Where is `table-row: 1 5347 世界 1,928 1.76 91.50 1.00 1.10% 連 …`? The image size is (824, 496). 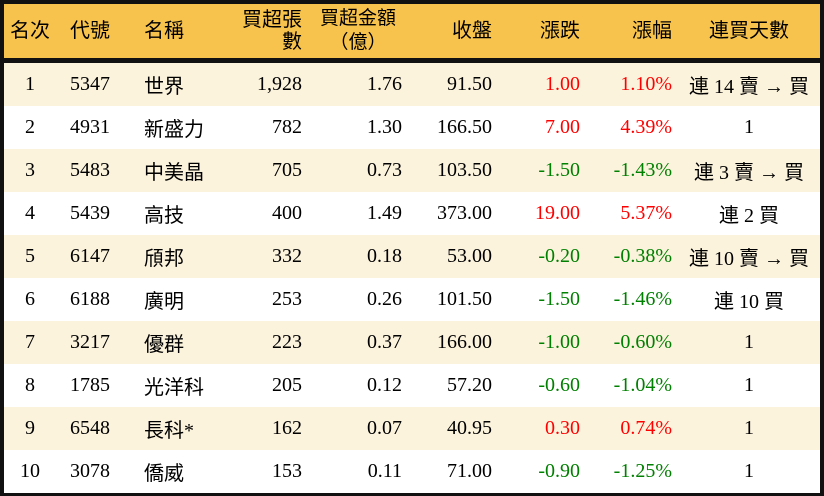
table-row: 1 5347 世界 1,928 1.76 91.50 1.00 1.10% 連 … is located at coordinates (412, 83).